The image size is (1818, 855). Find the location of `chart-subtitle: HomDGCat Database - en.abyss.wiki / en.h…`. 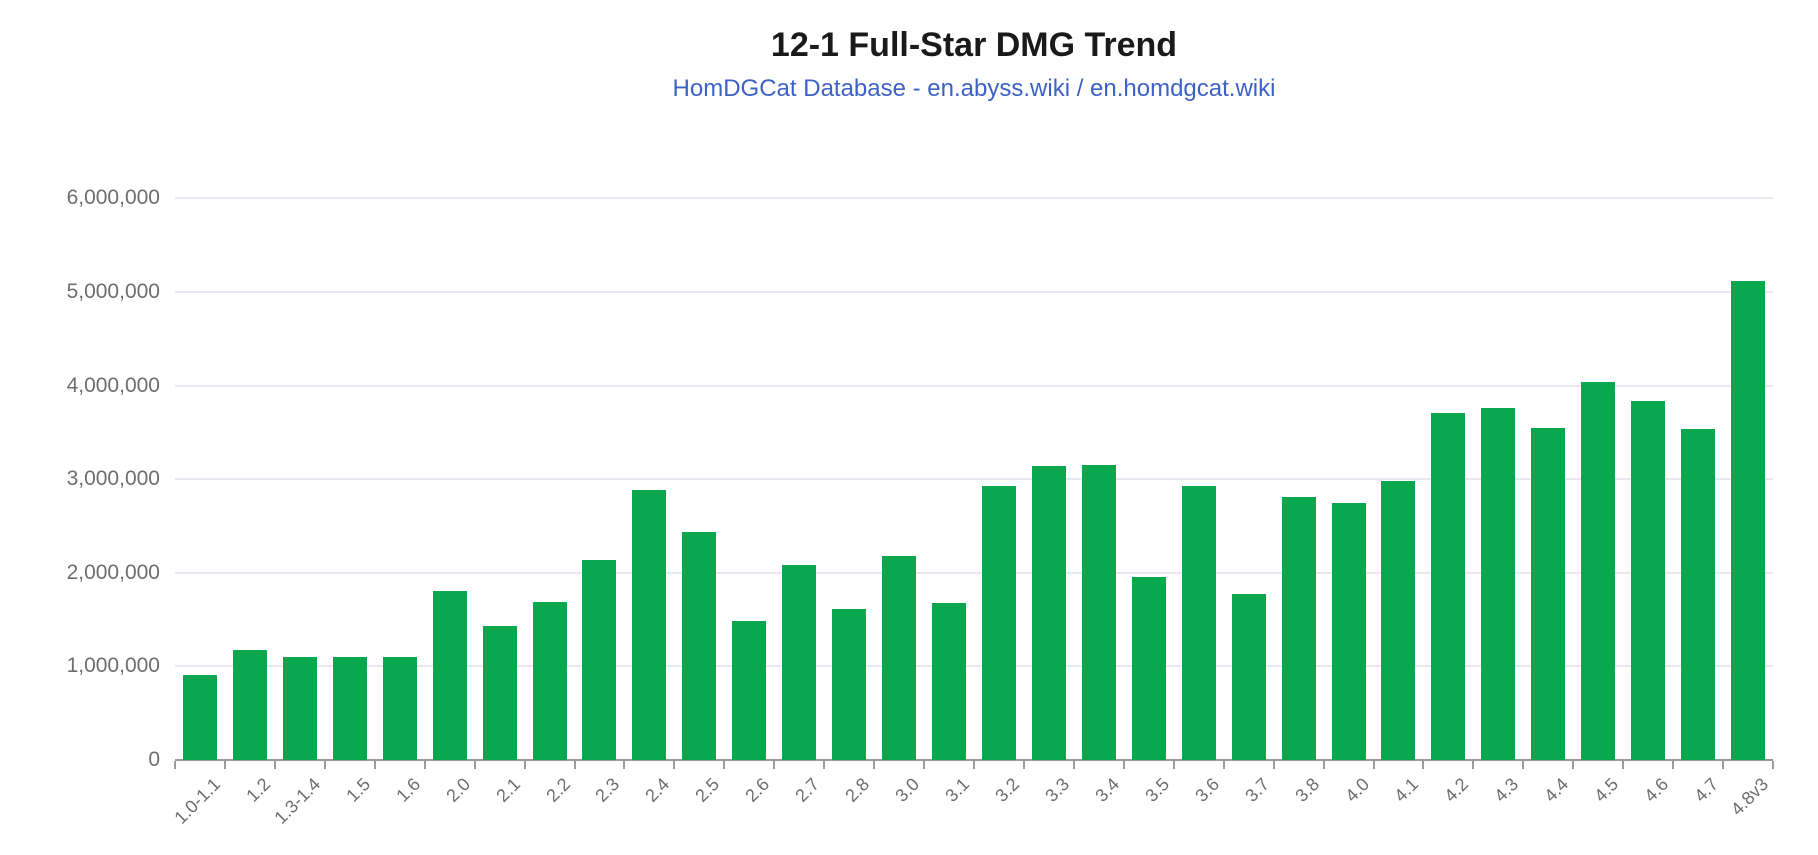

chart-subtitle: HomDGCat Database - en.abyss.wiki / en.h… is located at coordinates (974, 88).